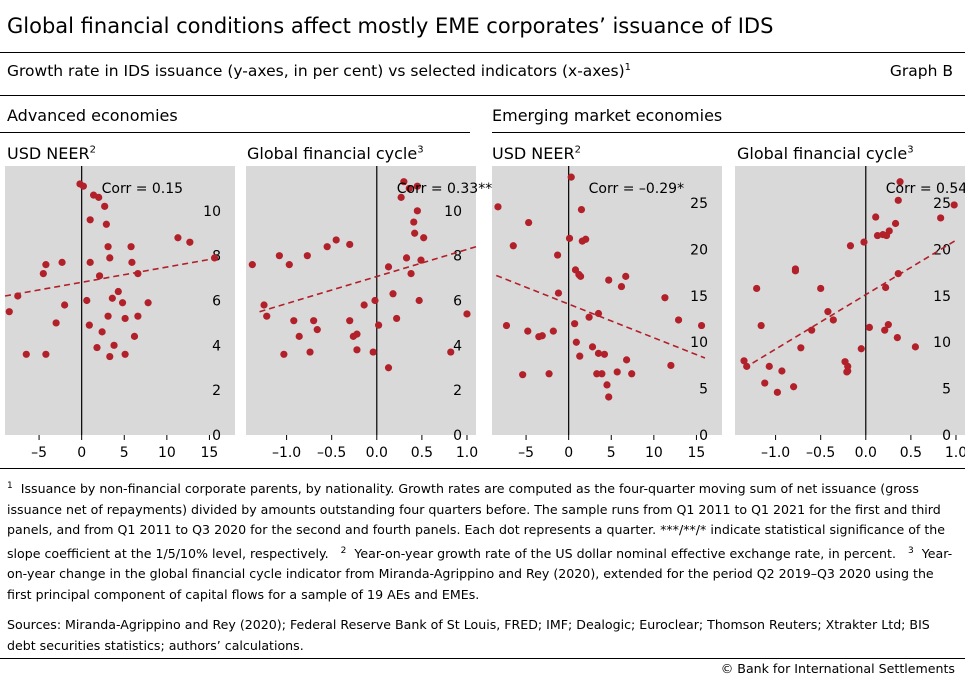 This screenshot has width=965, height=691. I want to click on x-tick-label: –1.0, so click(286, 453).